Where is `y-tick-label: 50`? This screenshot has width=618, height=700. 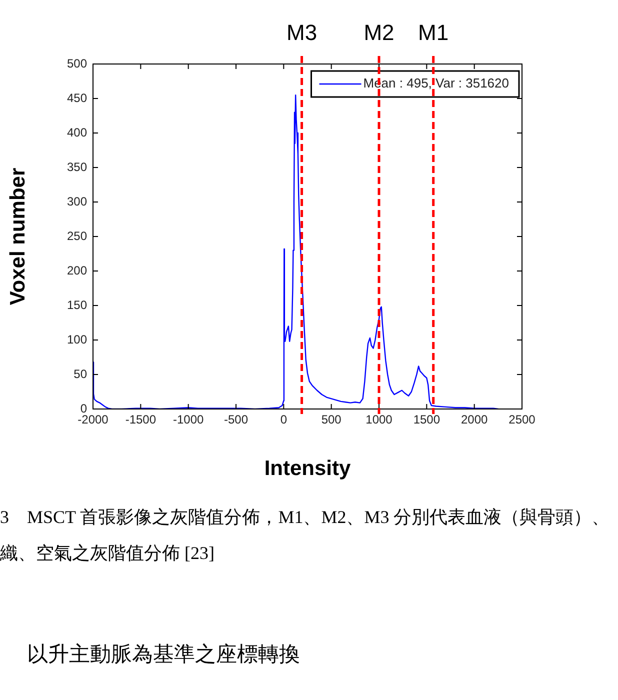 y-tick-label: 50 is located at coordinates (81, 373).